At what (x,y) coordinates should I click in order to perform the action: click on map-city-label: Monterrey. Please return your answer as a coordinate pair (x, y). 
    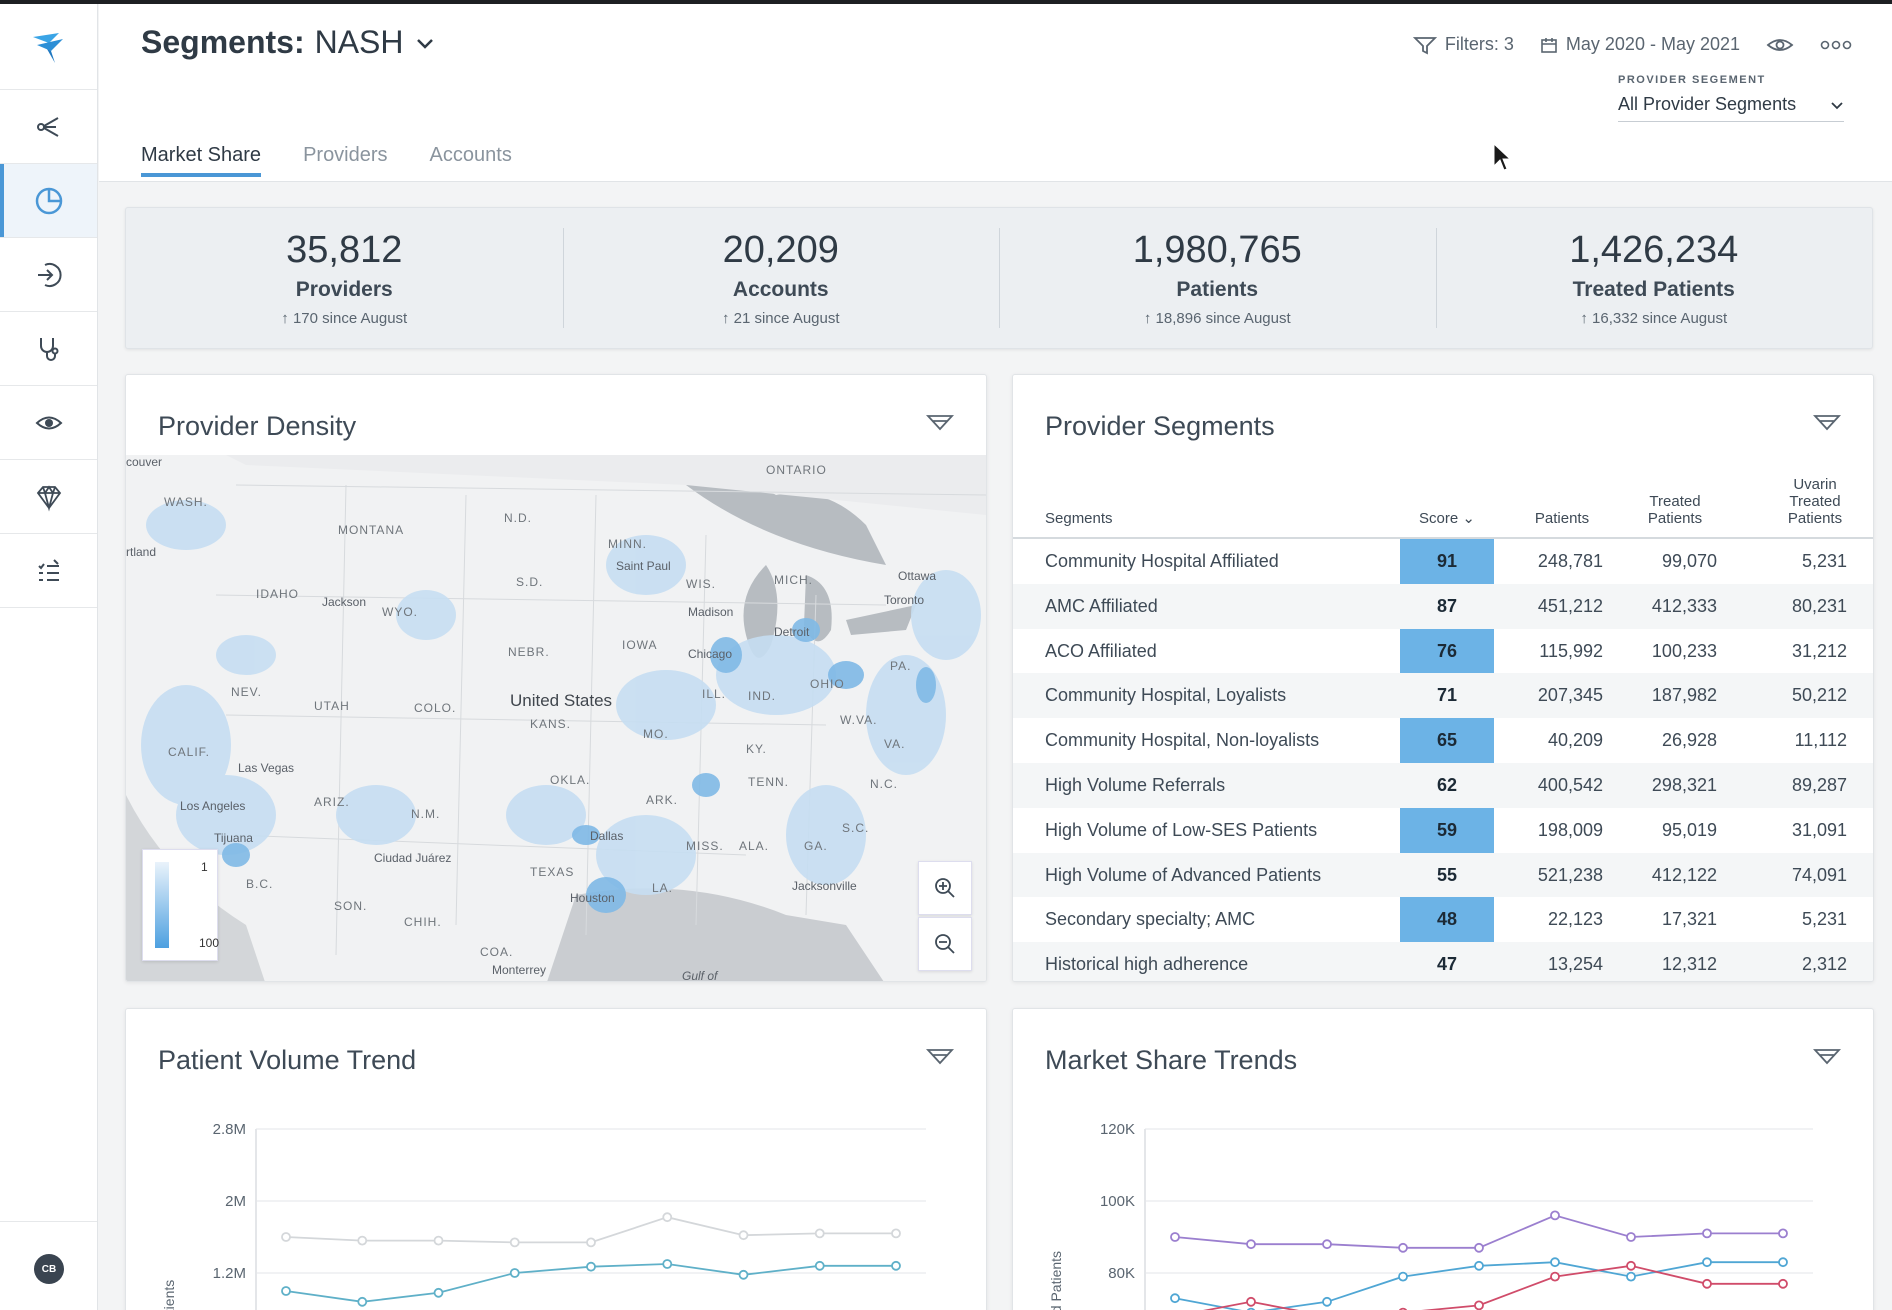
    Looking at the image, I should click on (519, 970).